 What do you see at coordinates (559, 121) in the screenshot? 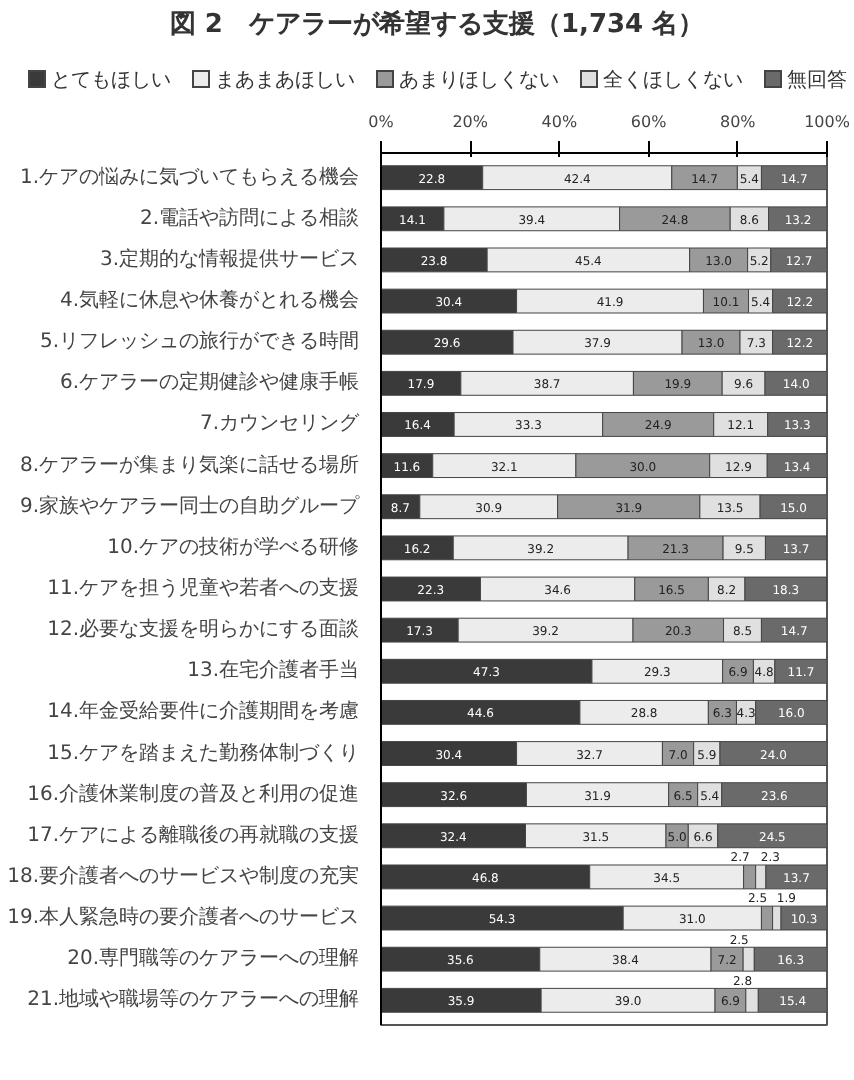
I see `x-tick-label: 40%` at bounding box center [559, 121].